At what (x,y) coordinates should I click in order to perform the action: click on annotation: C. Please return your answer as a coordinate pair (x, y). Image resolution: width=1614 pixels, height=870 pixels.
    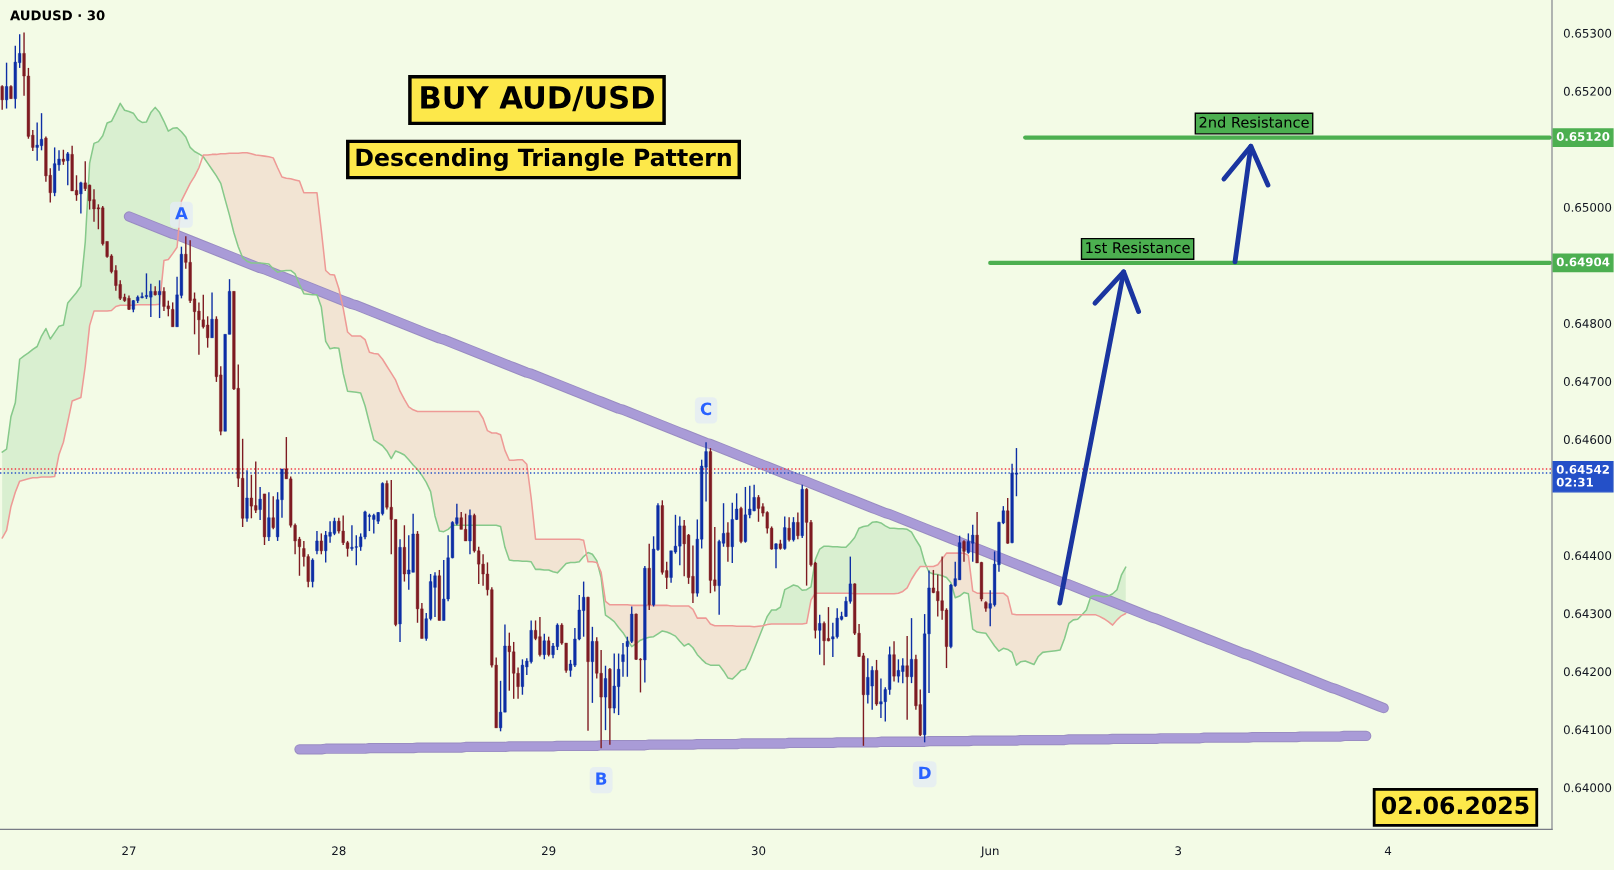
    Looking at the image, I should click on (706, 409).